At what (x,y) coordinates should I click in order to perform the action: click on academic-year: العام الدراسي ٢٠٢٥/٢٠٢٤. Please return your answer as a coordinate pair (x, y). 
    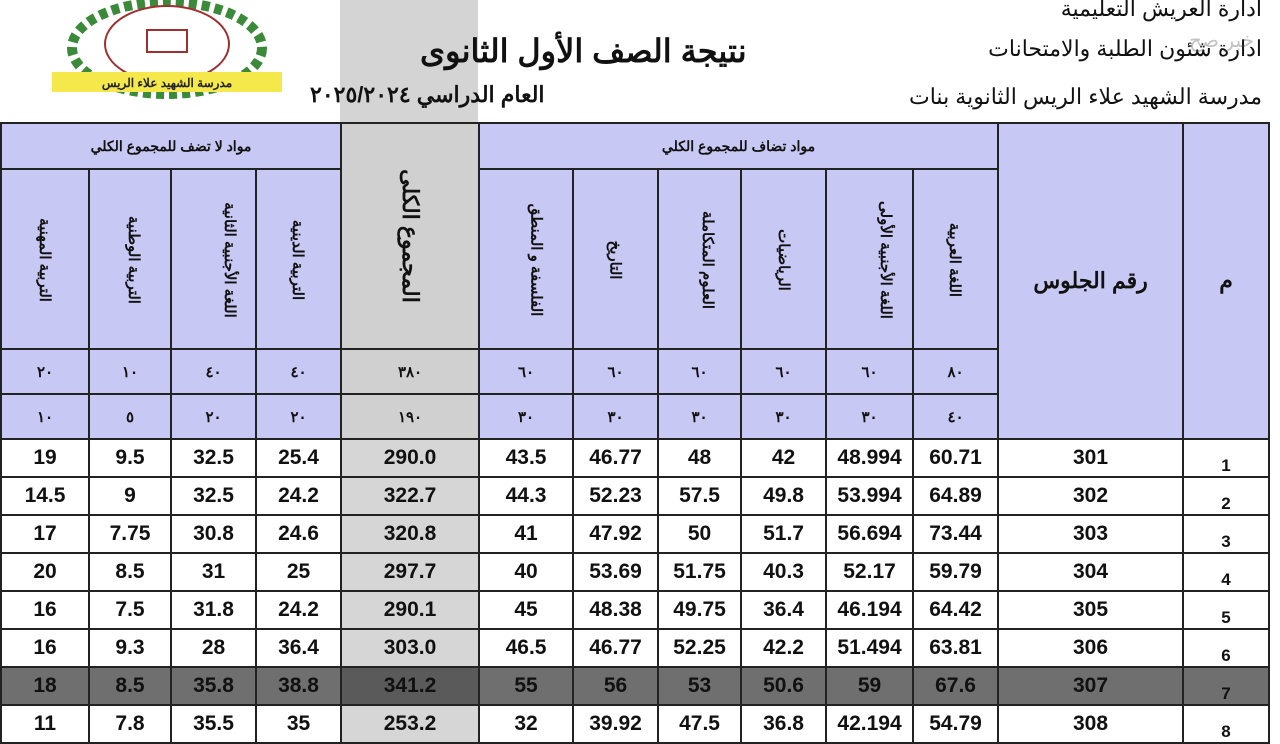
    Looking at the image, I should click on (427, 94).